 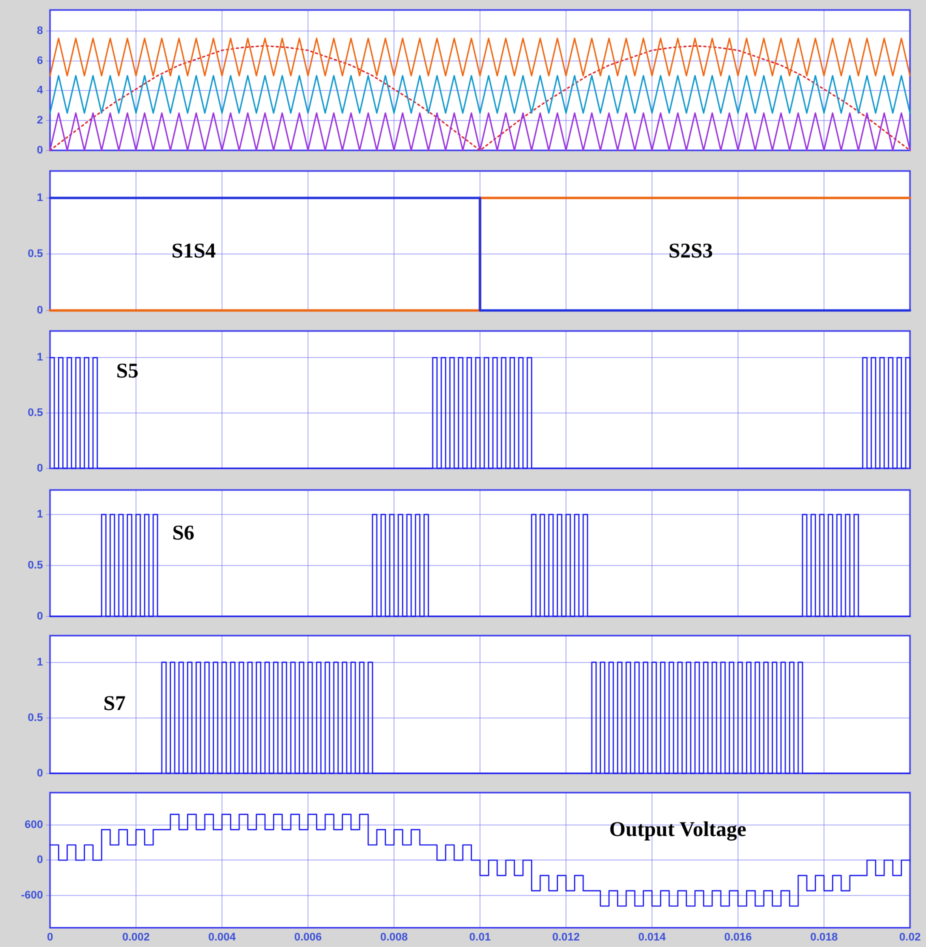 What do you see at coordinates (114, 702) in the screenshot?
I see `annotation: S7` at bounding box center [114, 702].